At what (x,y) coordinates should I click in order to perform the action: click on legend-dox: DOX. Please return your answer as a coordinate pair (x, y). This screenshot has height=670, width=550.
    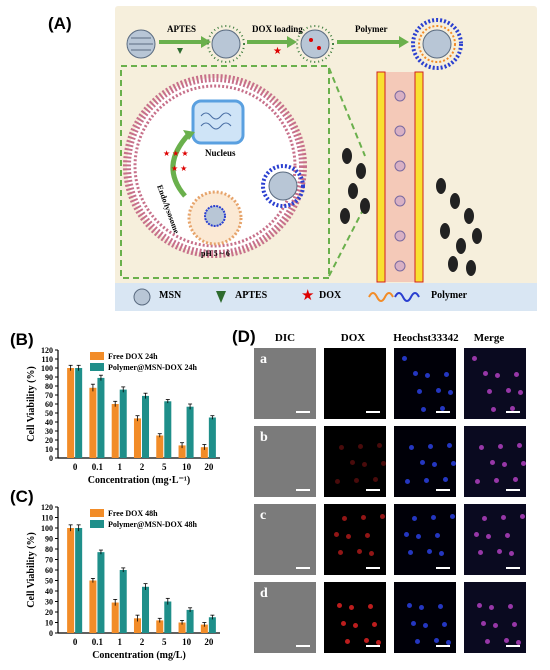
    Looking at the image, I should click on (330, 295).